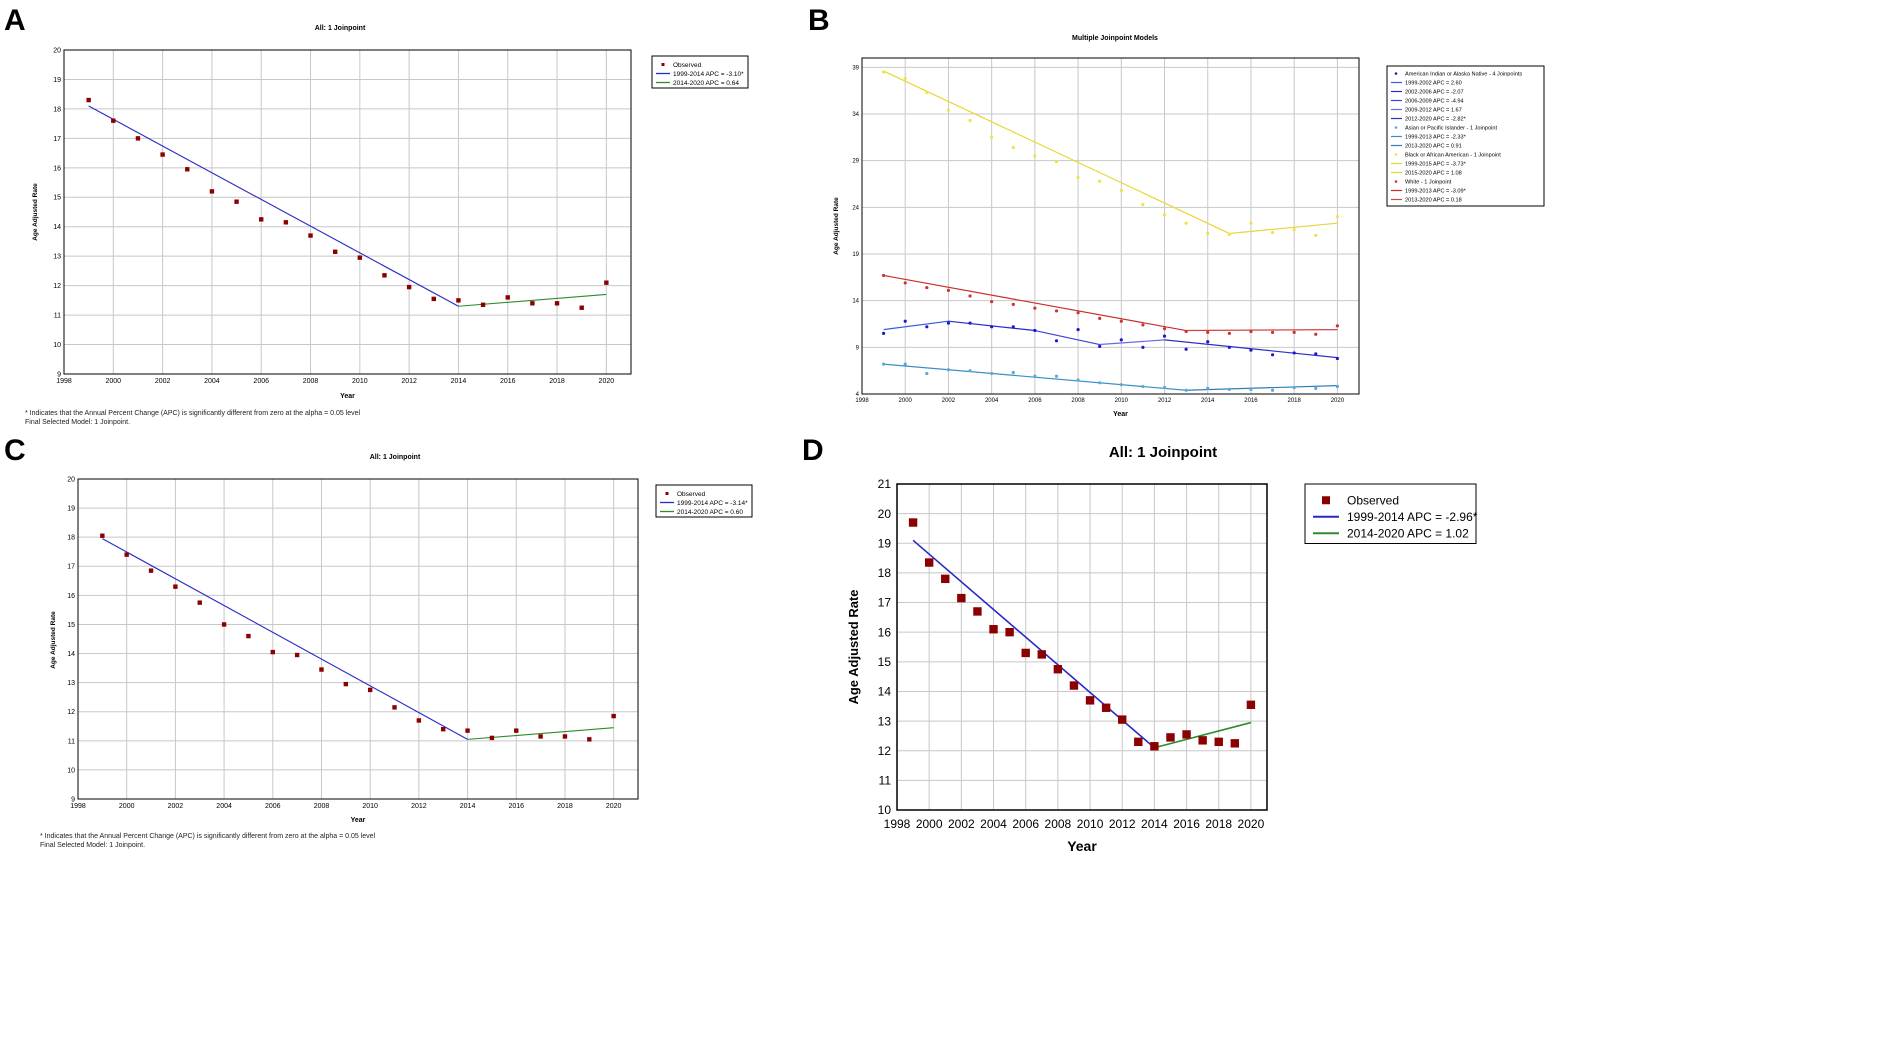  What do you see at coordinates (885, 721) in the screenshot?
I see `y-tick-label: 13` at bounding box center [885, 721].